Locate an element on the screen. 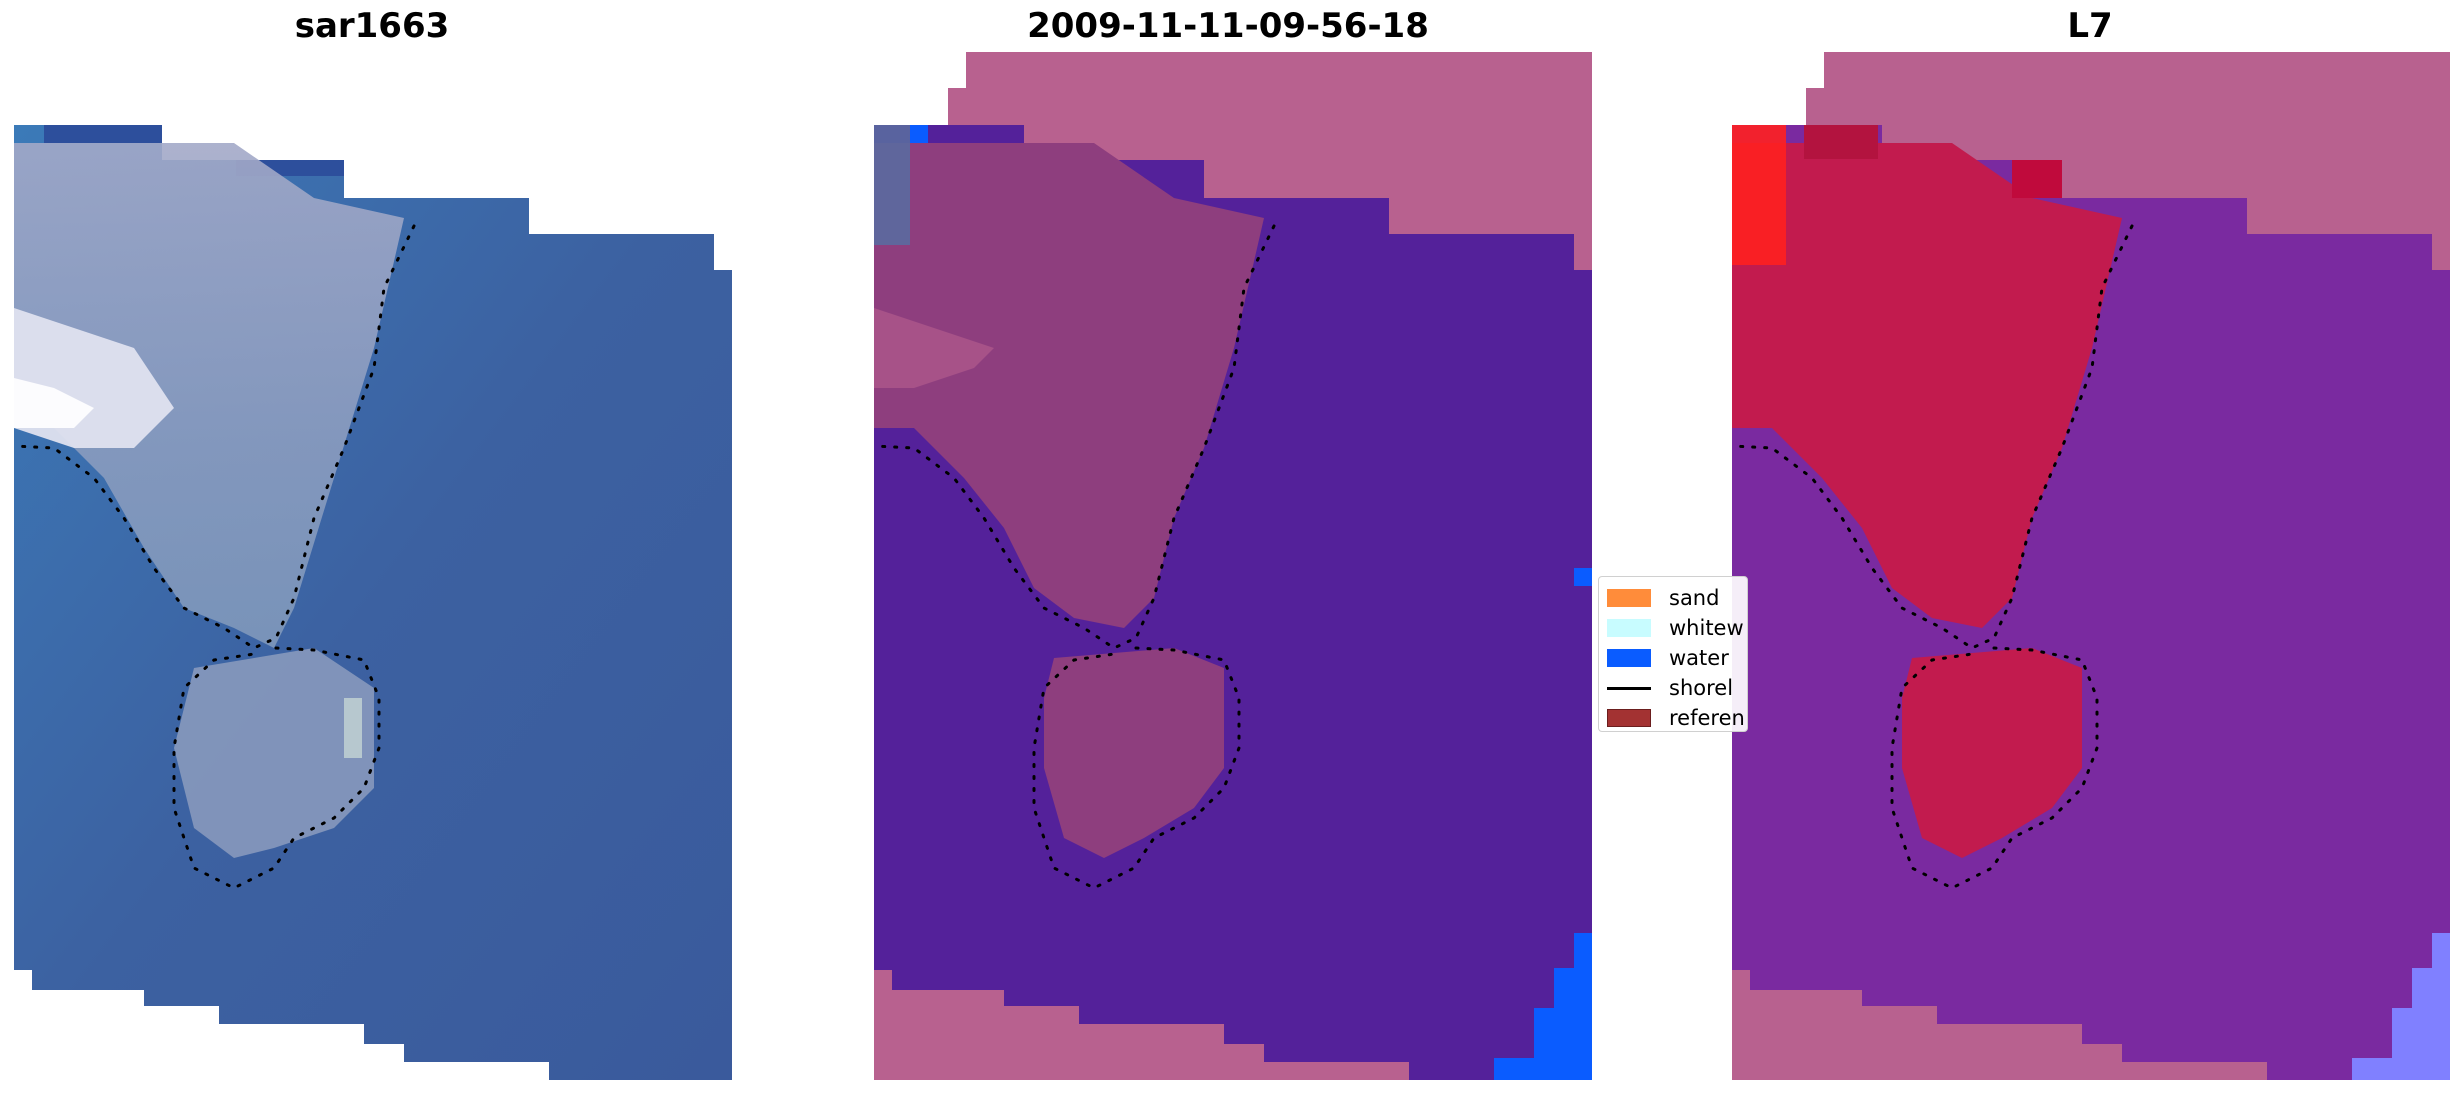 This screenshot has height=1094, width=2460. legend: sand whitew water shorel referen is located at coordinates (1673, 654).